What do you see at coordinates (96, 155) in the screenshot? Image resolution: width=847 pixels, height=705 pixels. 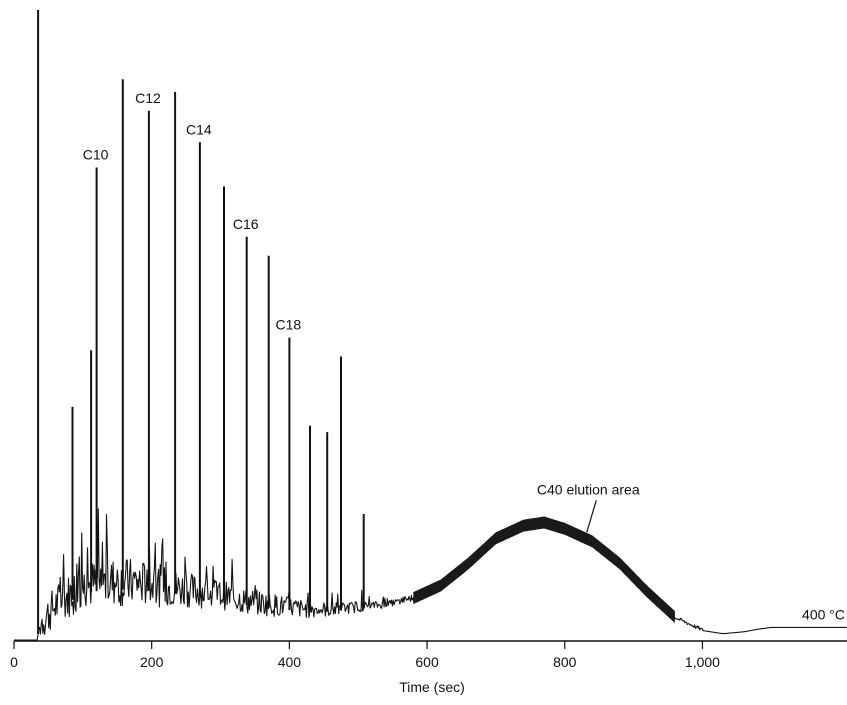 I see `annotation-0: C10` at bounding box center [96, 155].